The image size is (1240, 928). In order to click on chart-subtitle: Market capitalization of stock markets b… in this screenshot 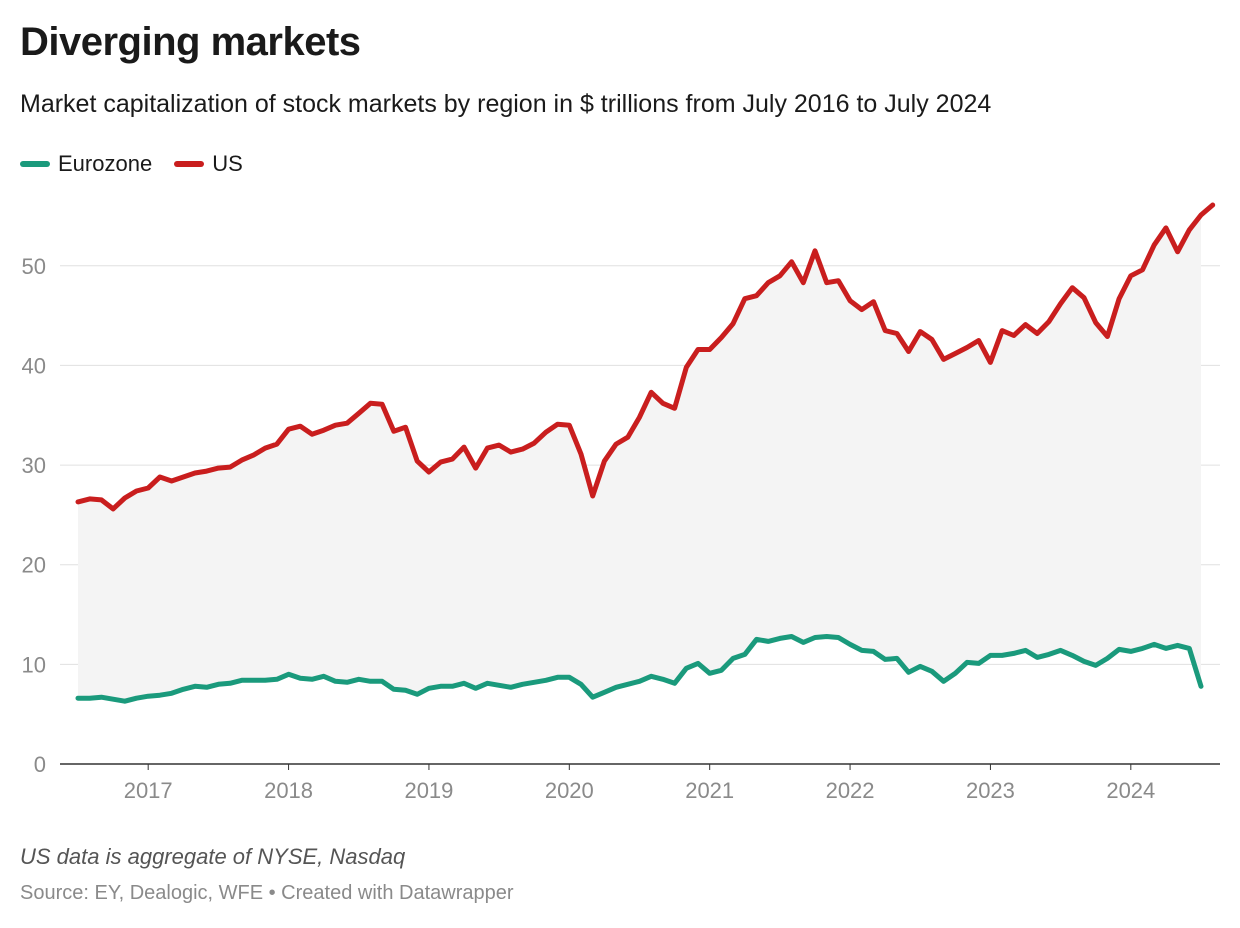, I will do `click(506, 104)`.